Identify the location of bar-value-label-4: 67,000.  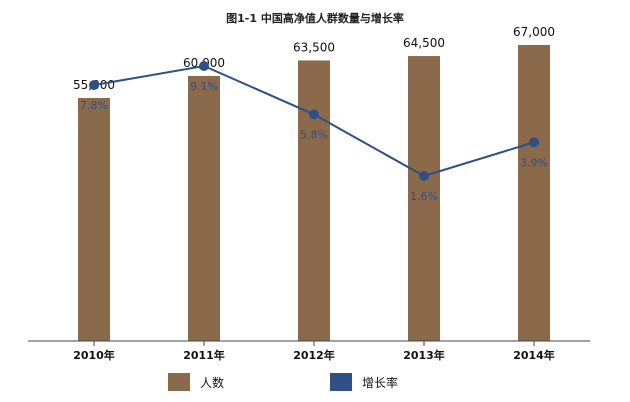
(534, 32).